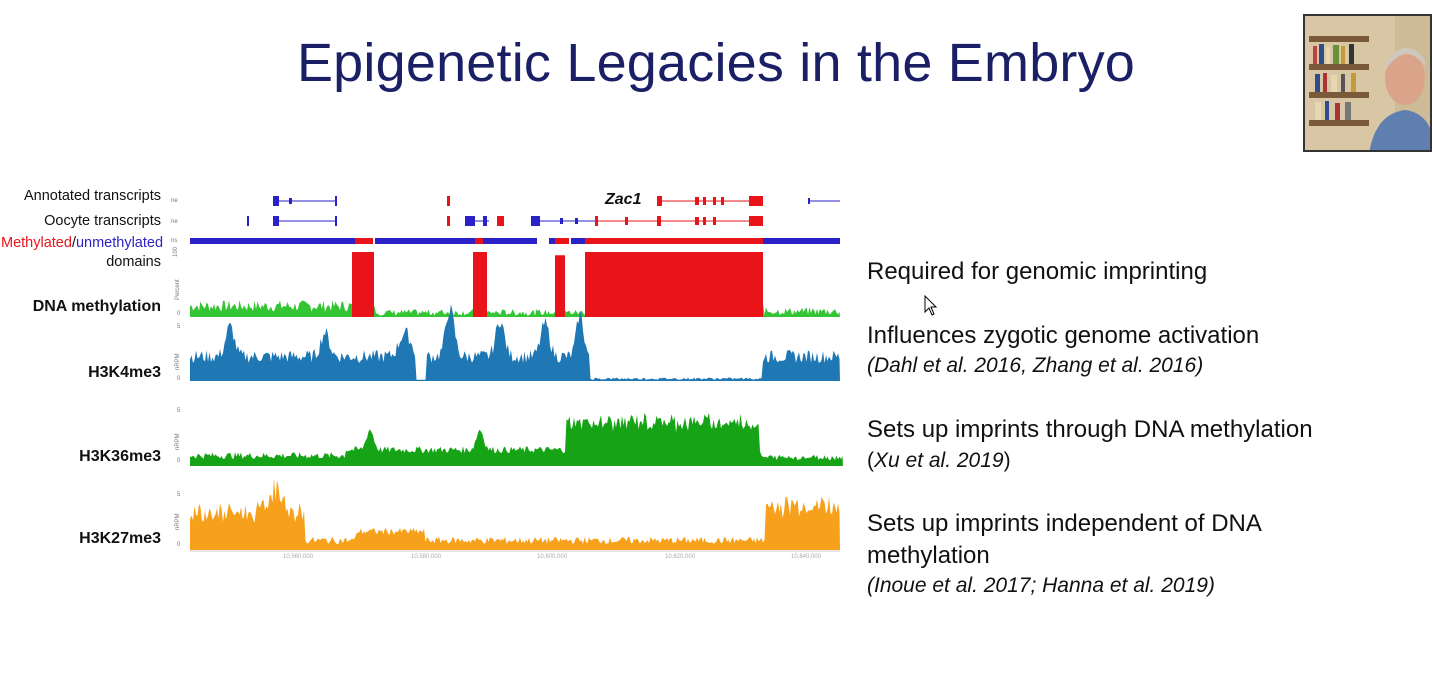  I want to click on oocyte-transcripts-track, so click(505, 221).